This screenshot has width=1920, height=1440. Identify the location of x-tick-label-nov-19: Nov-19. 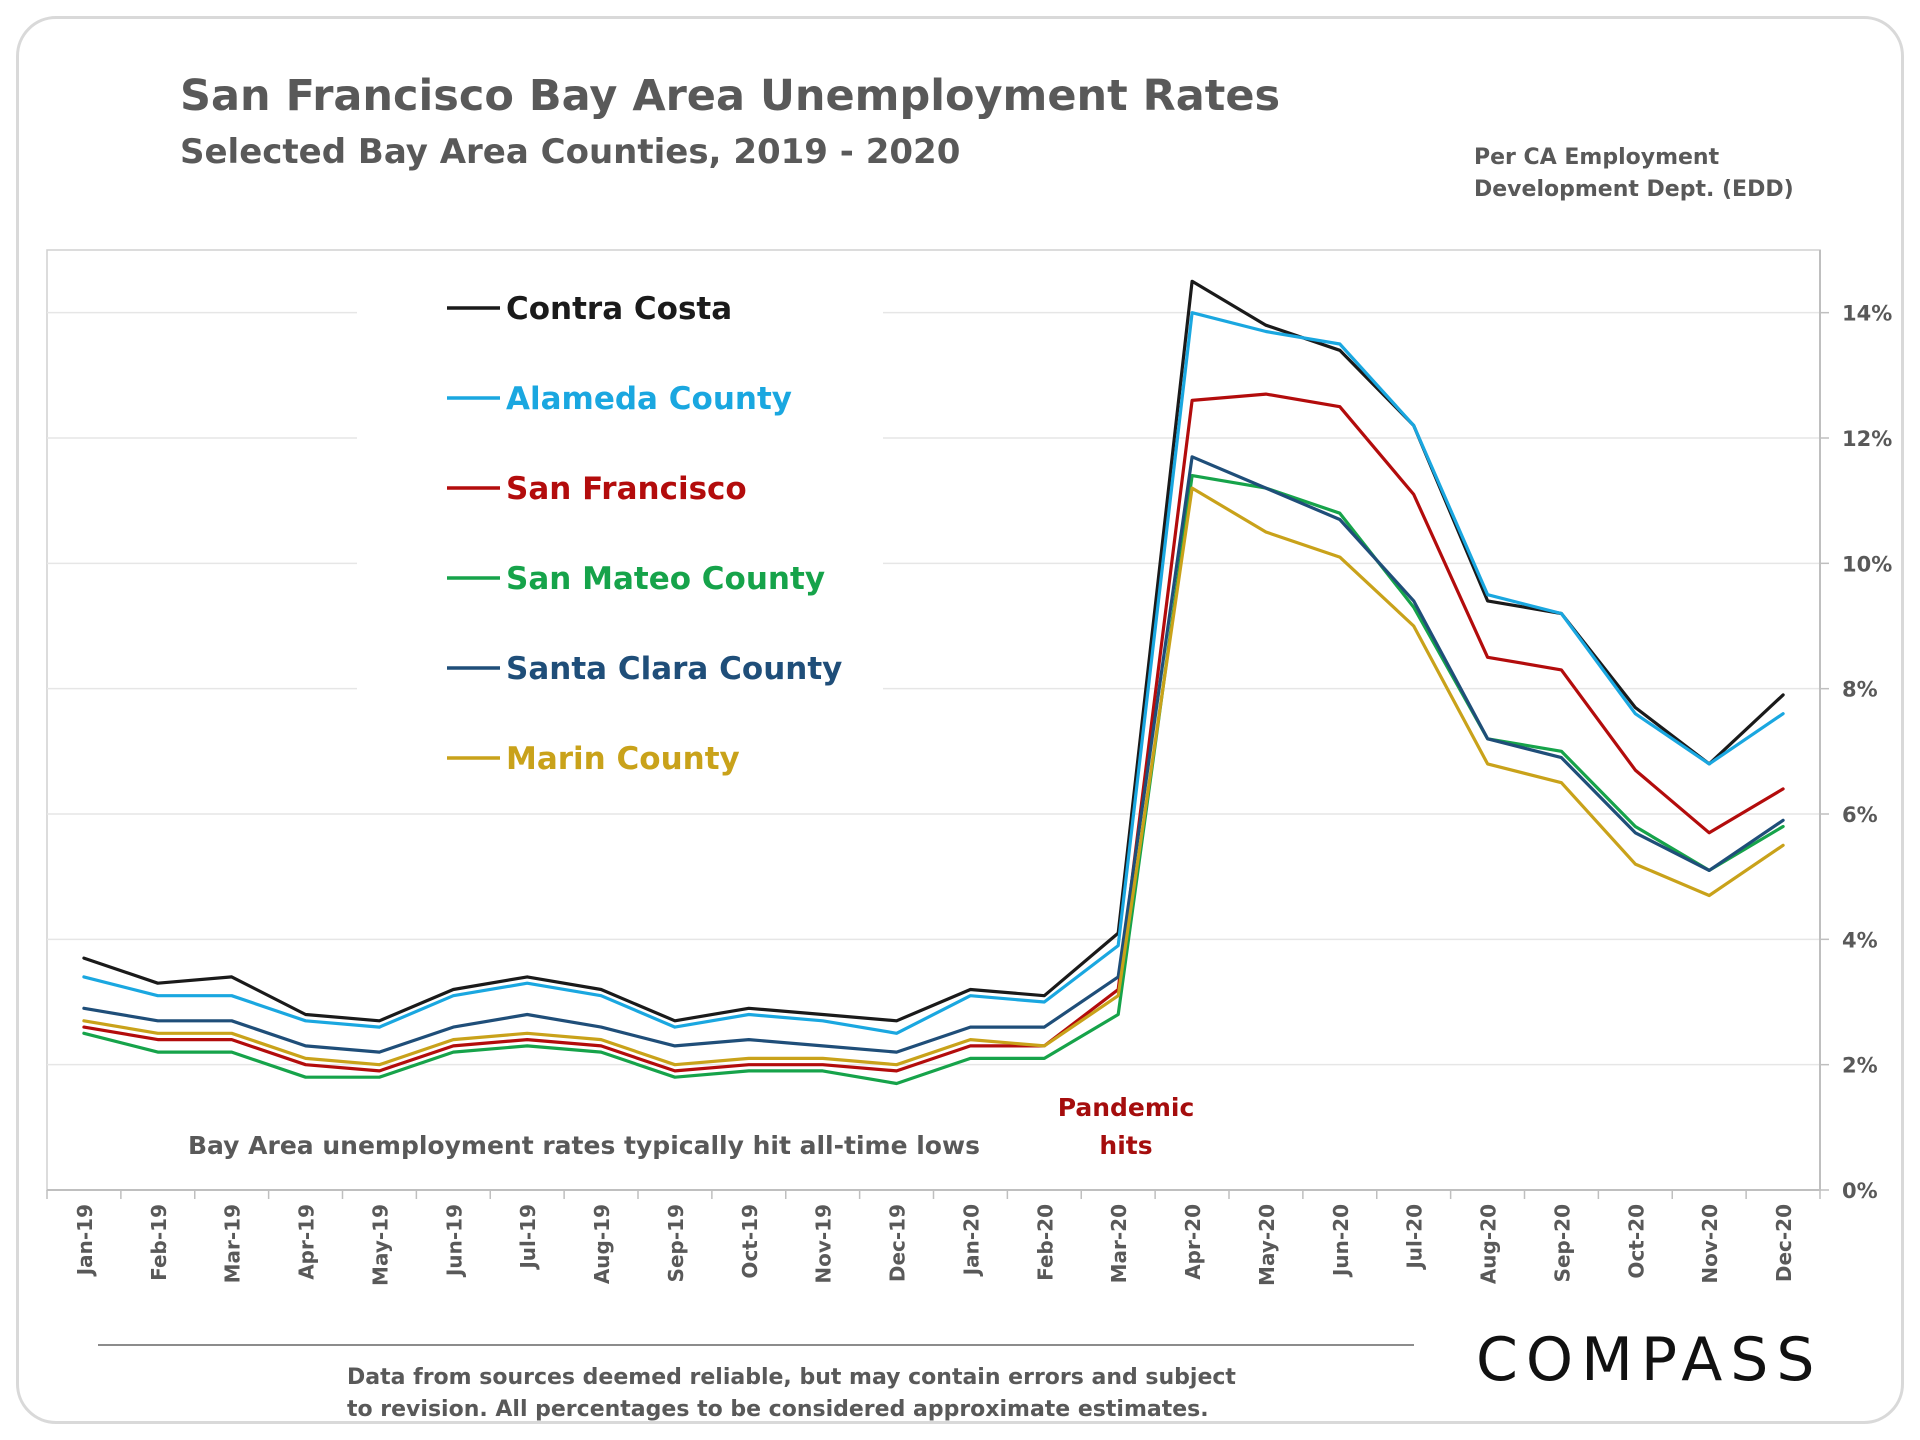
(824, 1244).